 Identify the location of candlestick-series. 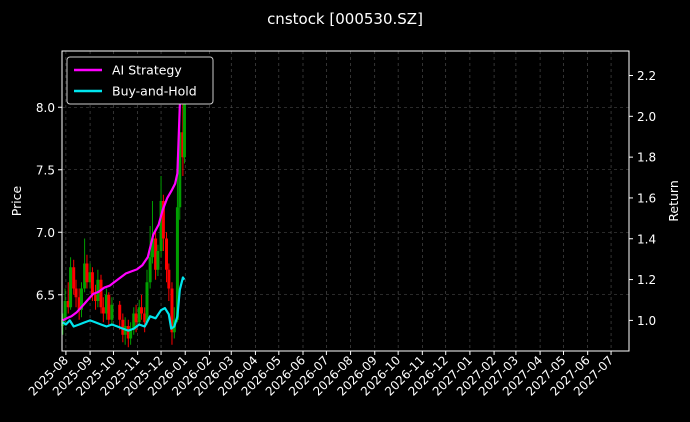
(123, 212).